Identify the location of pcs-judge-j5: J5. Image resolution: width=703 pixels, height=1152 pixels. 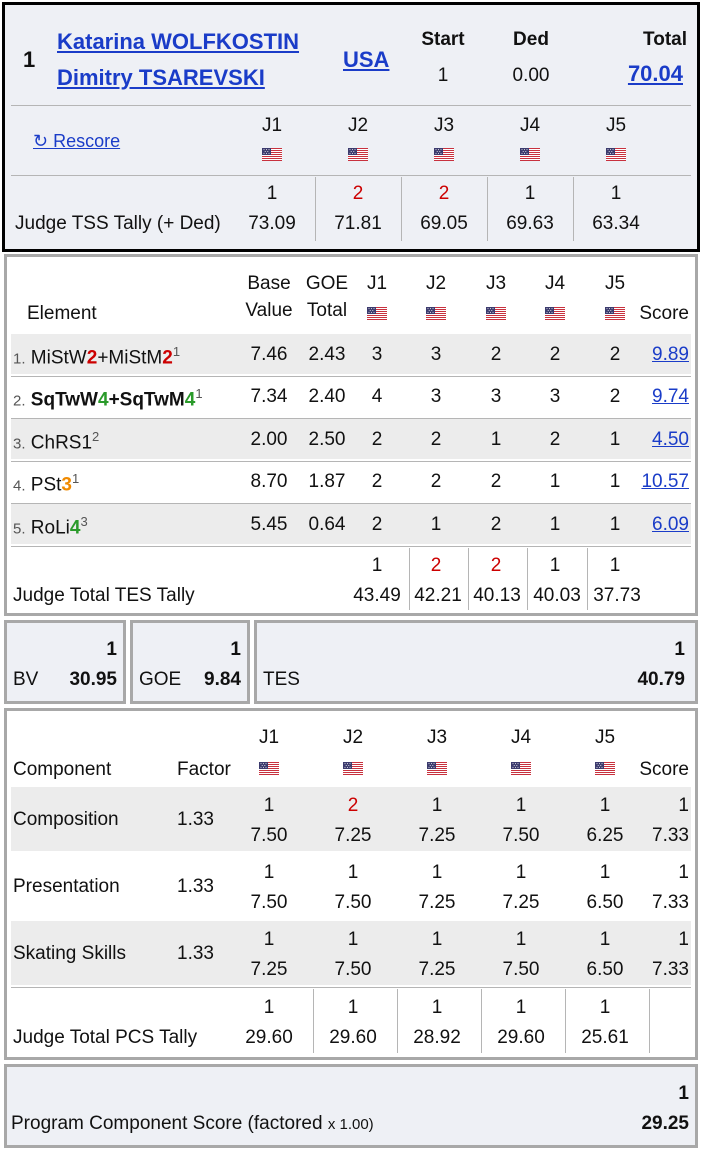
(605, 737).